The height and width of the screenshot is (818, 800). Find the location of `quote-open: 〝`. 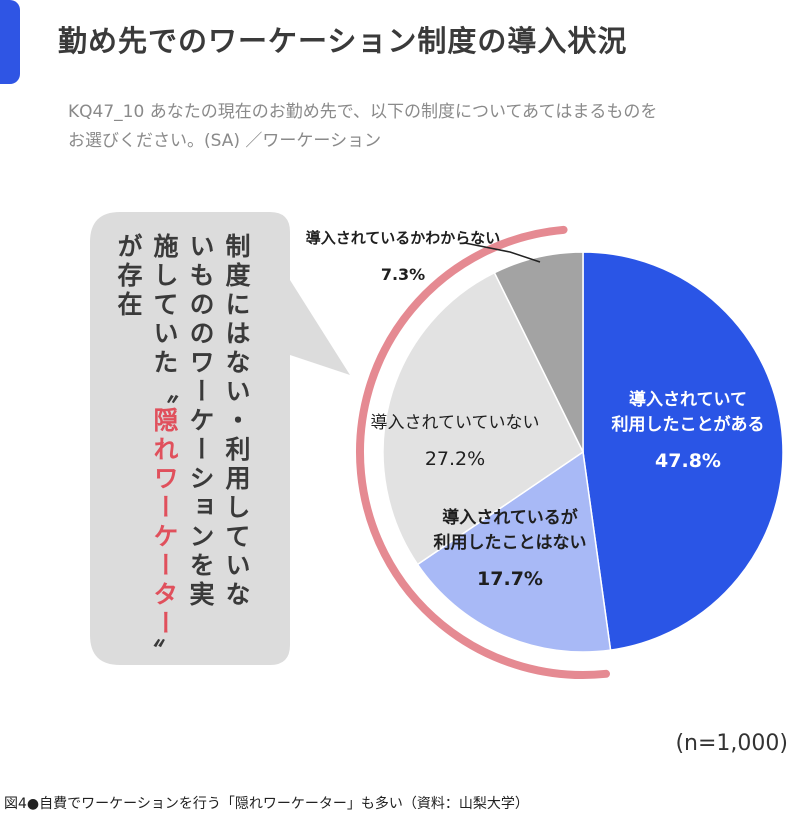

quote-open: 〝 is located at coordinates (164, 392).